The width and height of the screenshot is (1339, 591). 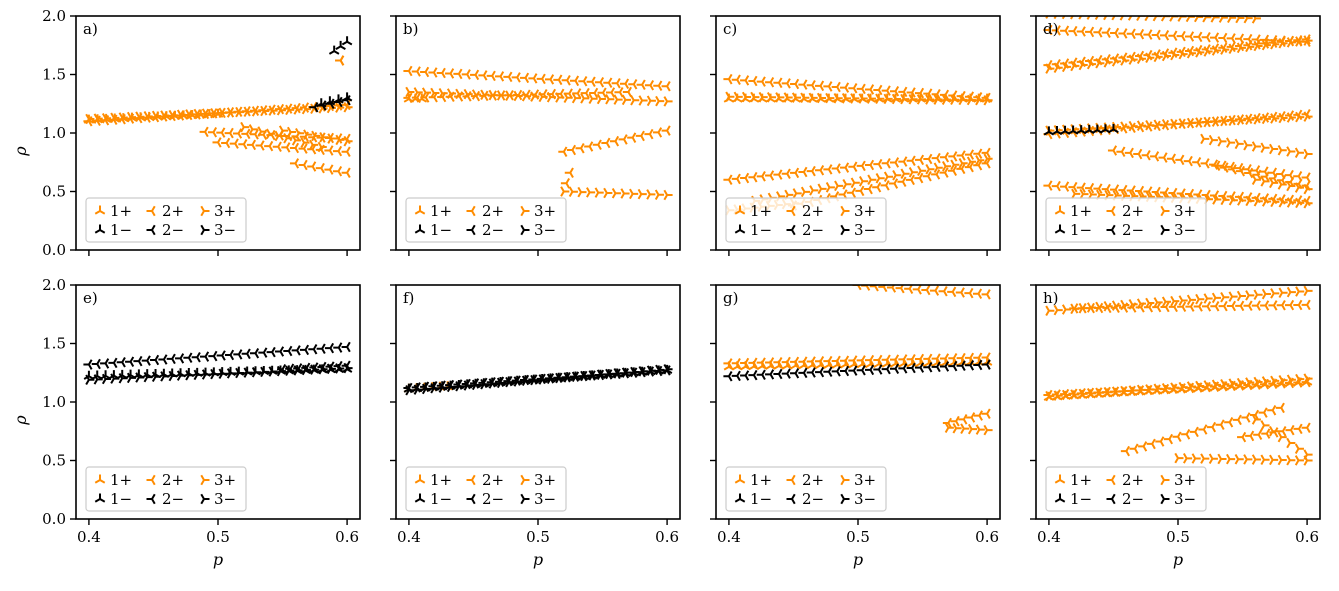 I want to click on y-tick-label: 2.0, so click(x=54, y=285).